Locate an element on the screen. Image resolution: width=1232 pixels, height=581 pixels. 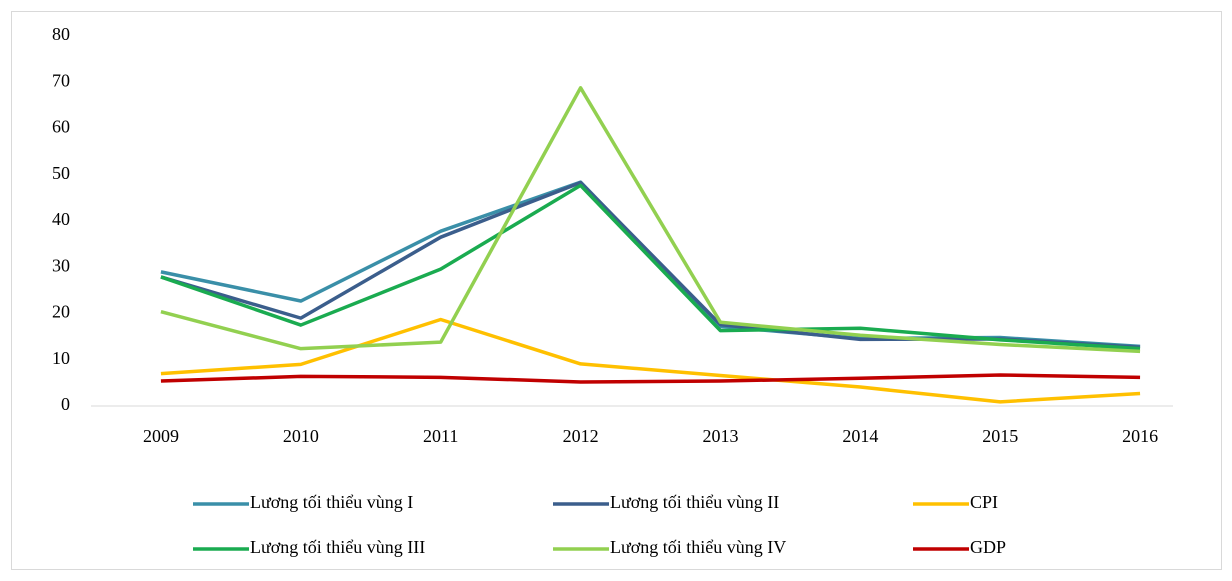
x-tick-label: 2013 is located at coordinates (720, 436).